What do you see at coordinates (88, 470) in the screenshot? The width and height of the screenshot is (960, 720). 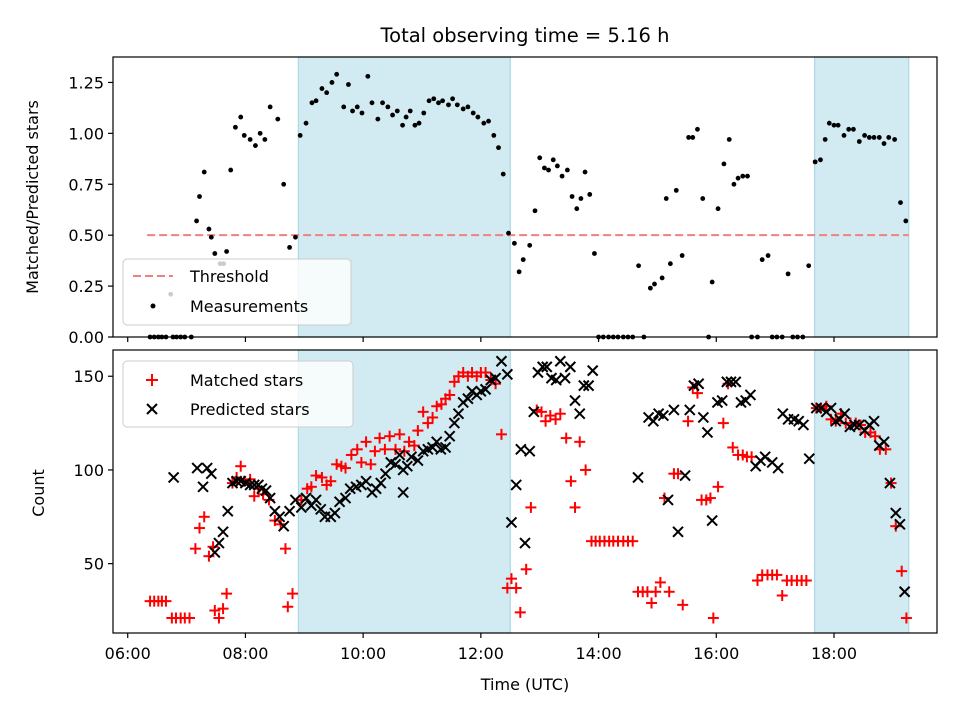 I see `bottom-y-tick-label: 100` at bounding box center [88, 470].